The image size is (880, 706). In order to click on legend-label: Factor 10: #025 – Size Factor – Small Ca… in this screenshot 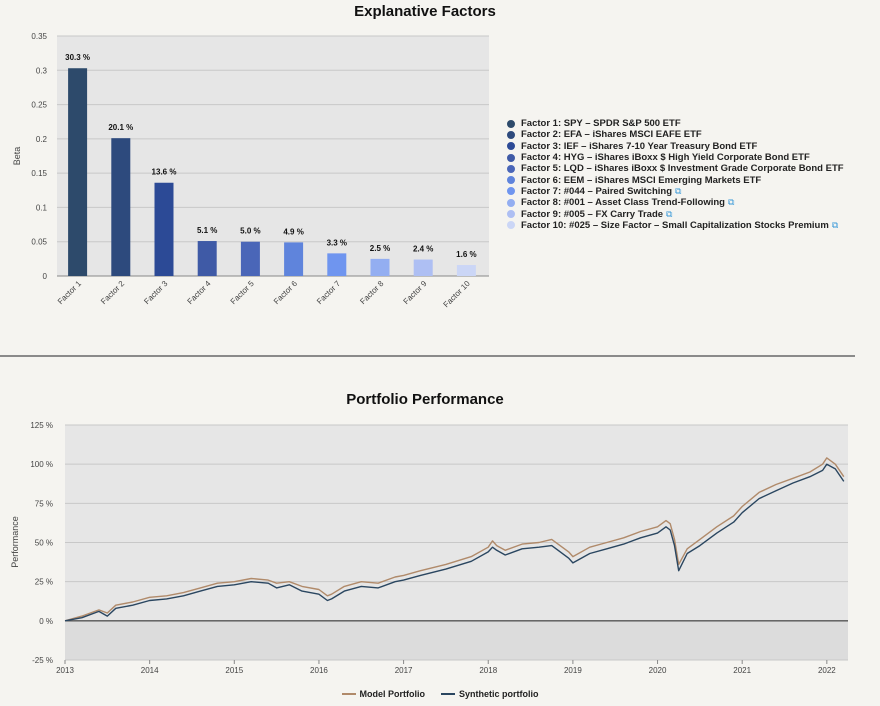, I will do `click(675, 225)`.